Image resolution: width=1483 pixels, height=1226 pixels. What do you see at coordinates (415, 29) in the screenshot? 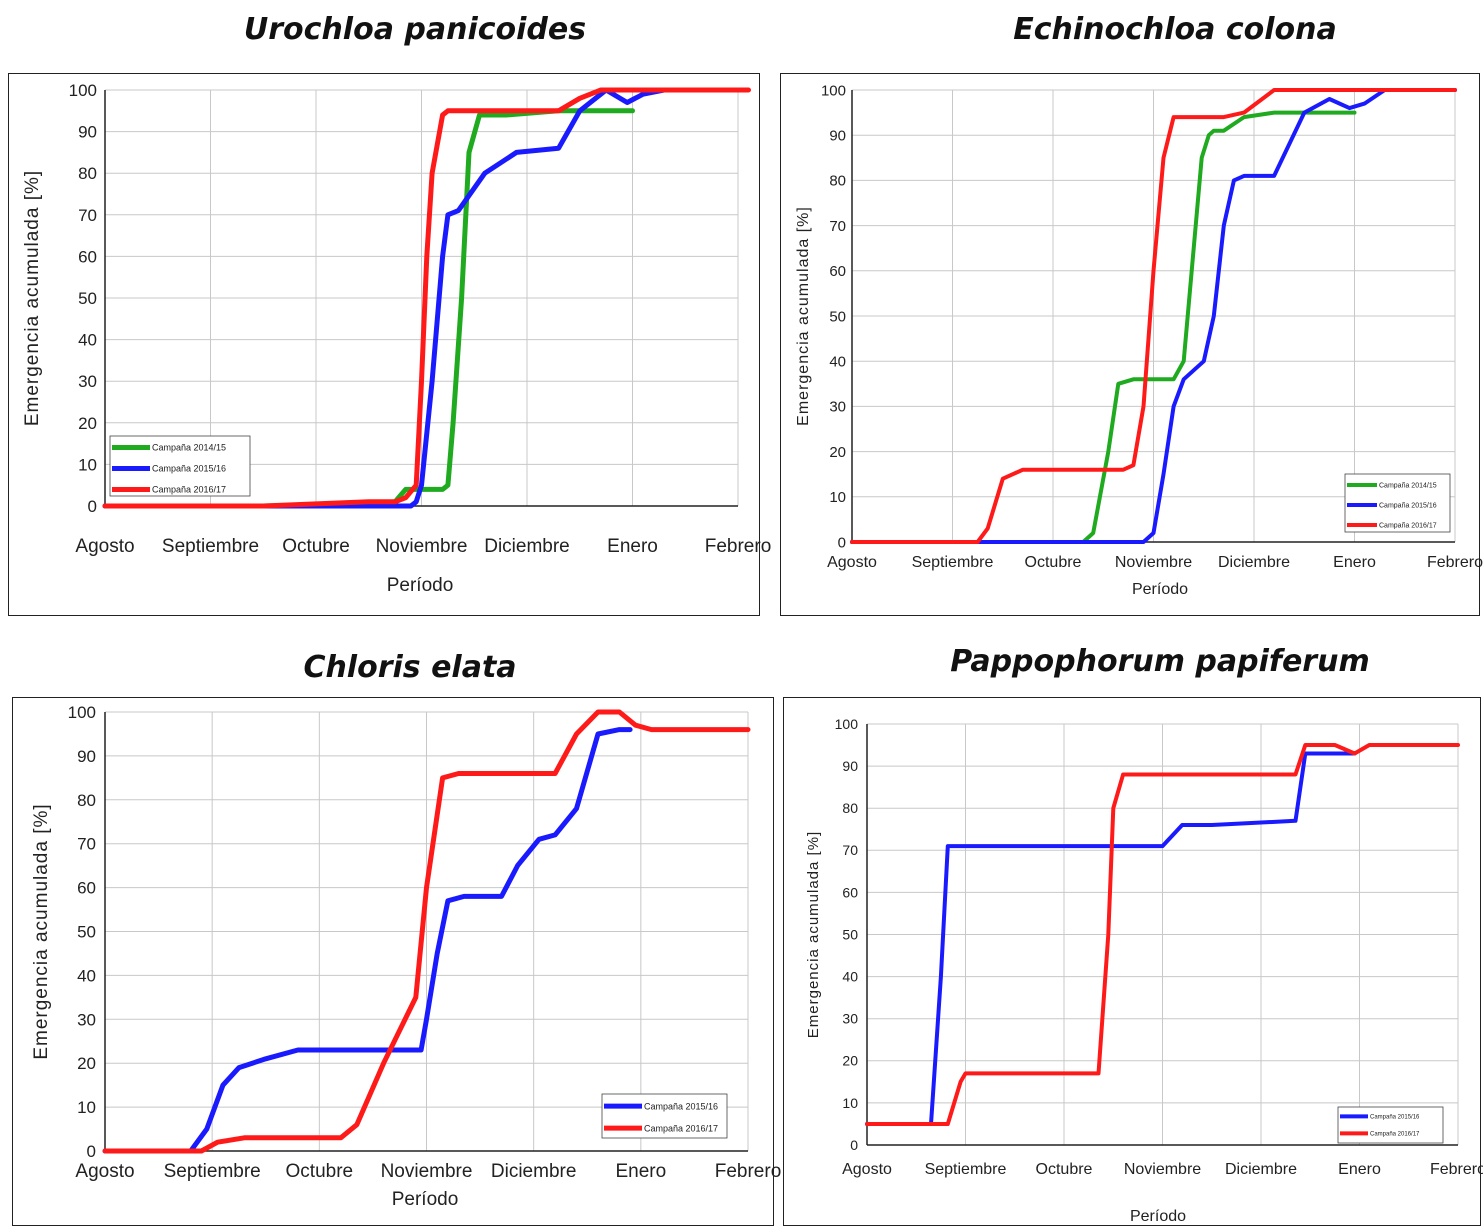
I see `chart-title: Urochloa panicoides` at bounding box center [415, 29].